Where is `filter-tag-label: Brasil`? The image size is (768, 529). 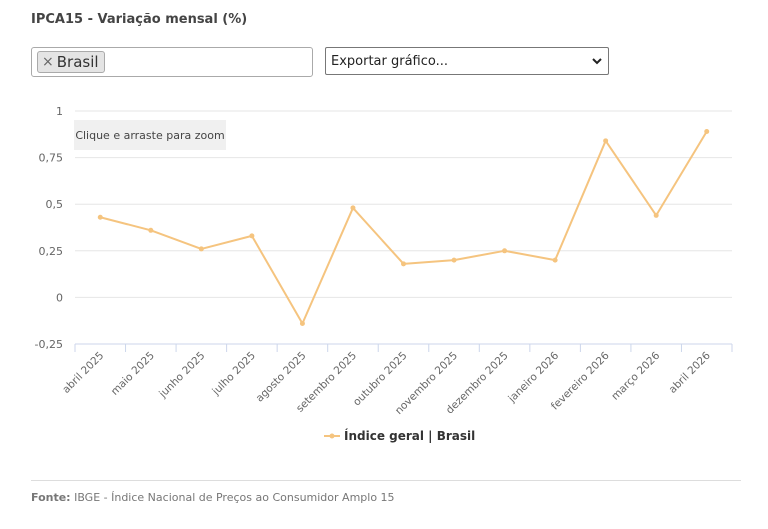 filter-tag-label: Brasil is located at coordinates (77, 62).